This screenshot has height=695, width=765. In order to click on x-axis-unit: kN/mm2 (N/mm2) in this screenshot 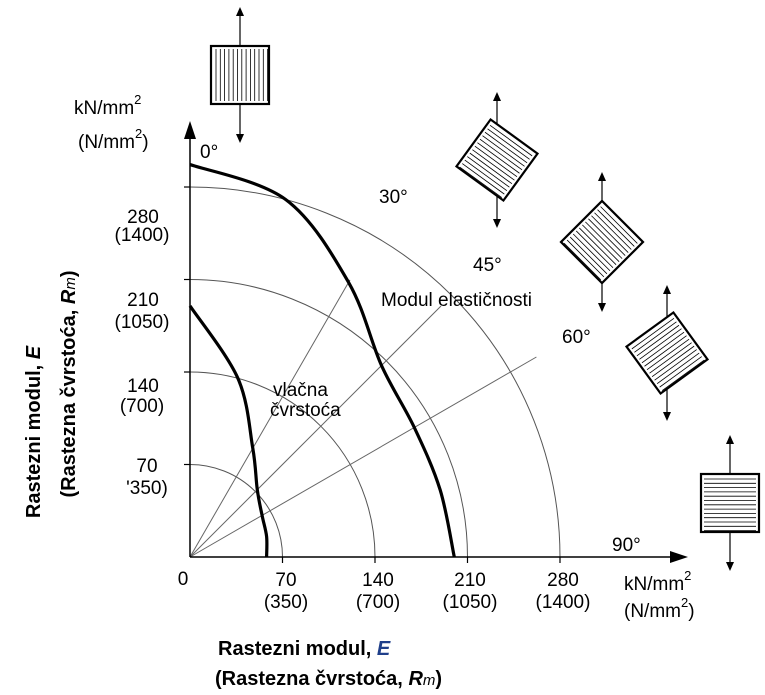, I will do `click(659, 595)`.